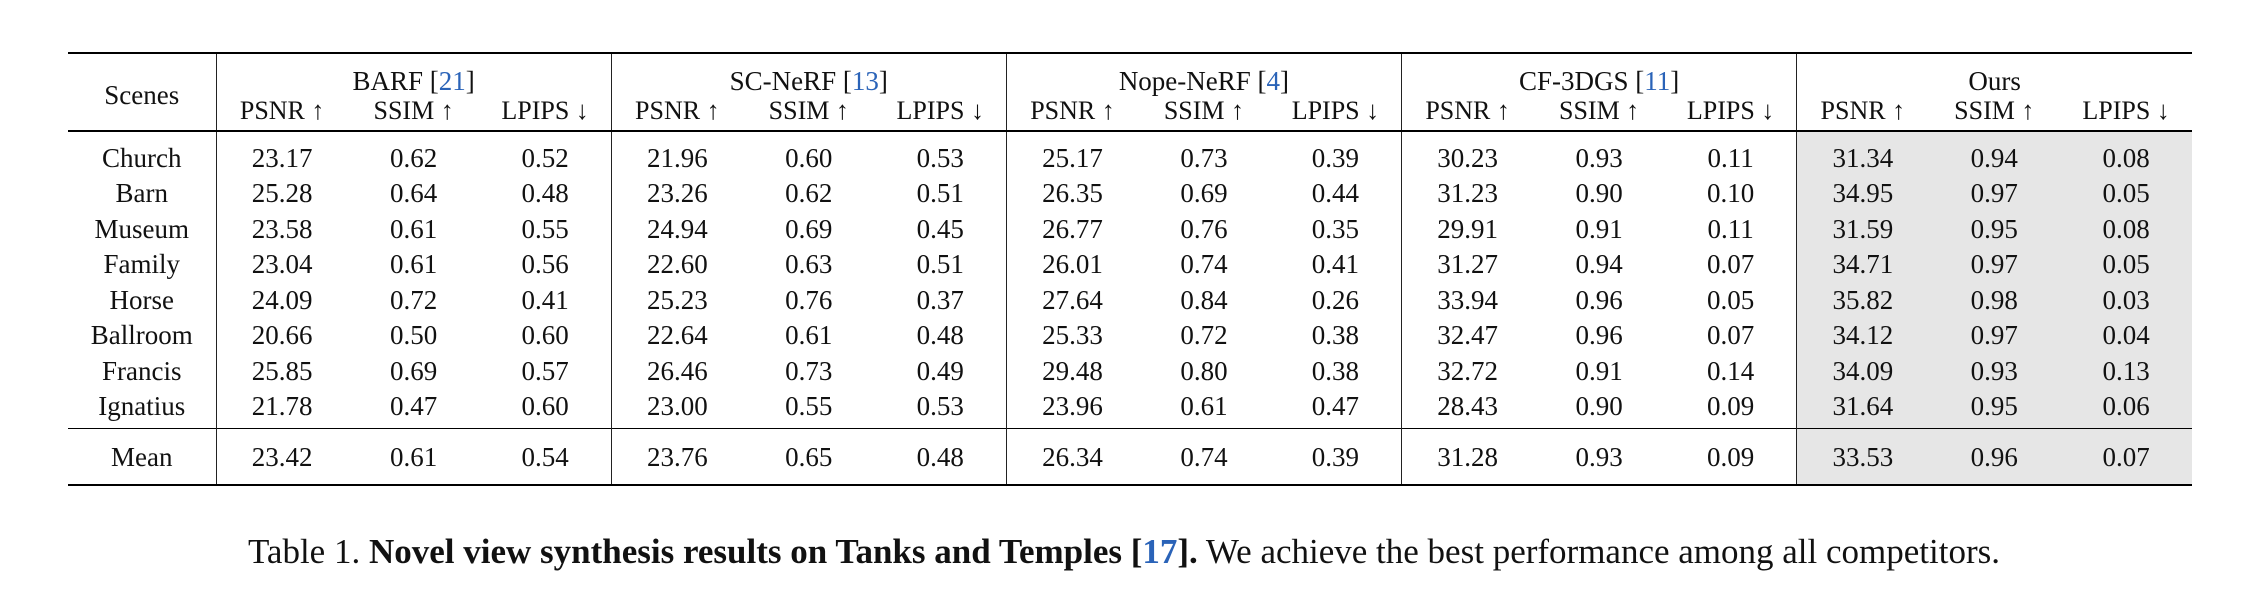 This screenshot has width=2248, height=608. I want to click on metric-value: 0.52, so click(545, 153).